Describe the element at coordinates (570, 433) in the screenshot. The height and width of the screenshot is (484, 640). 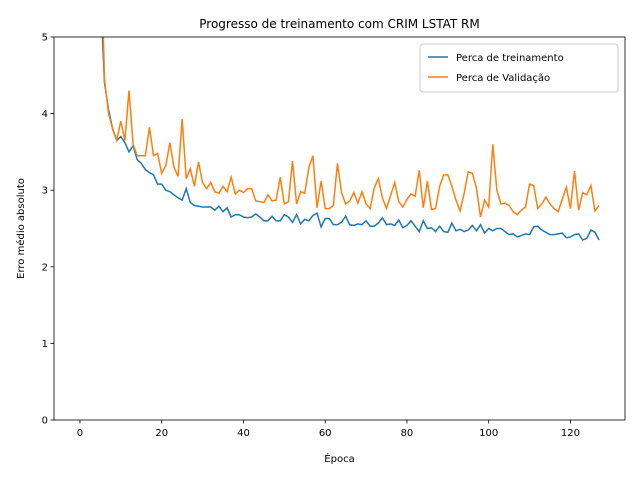
I see `x-tick-label: 120` at that location.